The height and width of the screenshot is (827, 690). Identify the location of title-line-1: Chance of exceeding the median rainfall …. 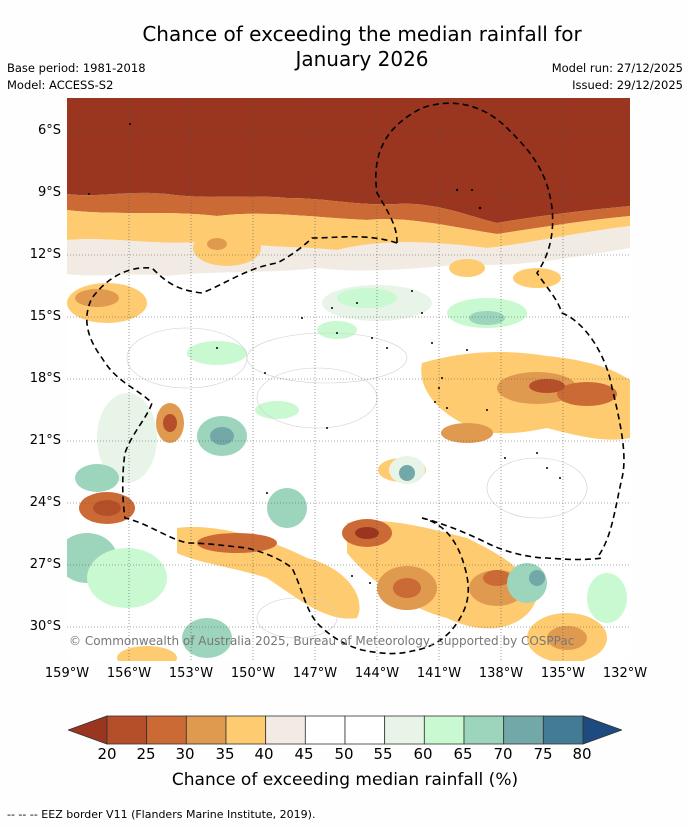
(362, 34).